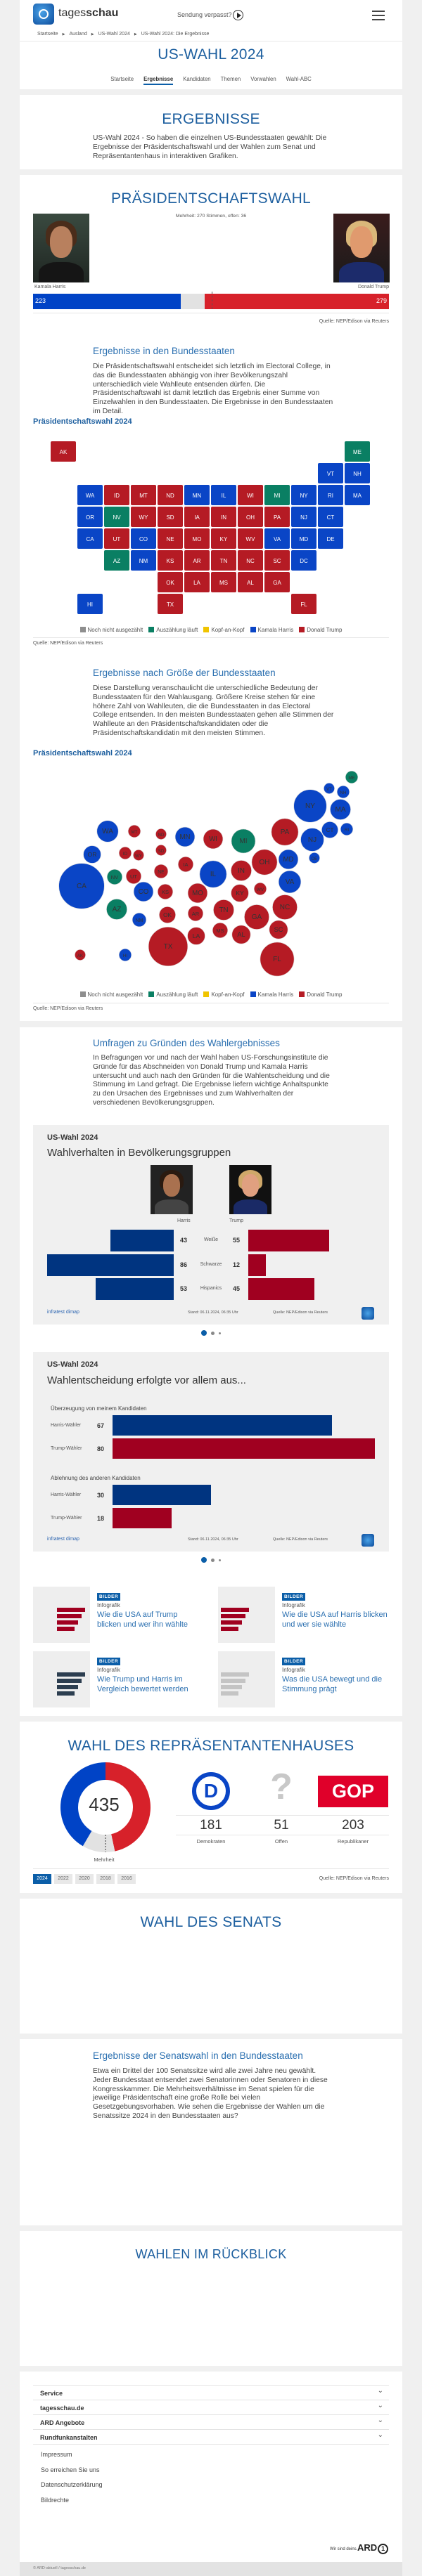 The height and width of the screenshot is (2576, 422). What do you see at coordinates (243, 841) in the screenshot?
I see `bubble-mi: MI` at bounding box center [243, 841].